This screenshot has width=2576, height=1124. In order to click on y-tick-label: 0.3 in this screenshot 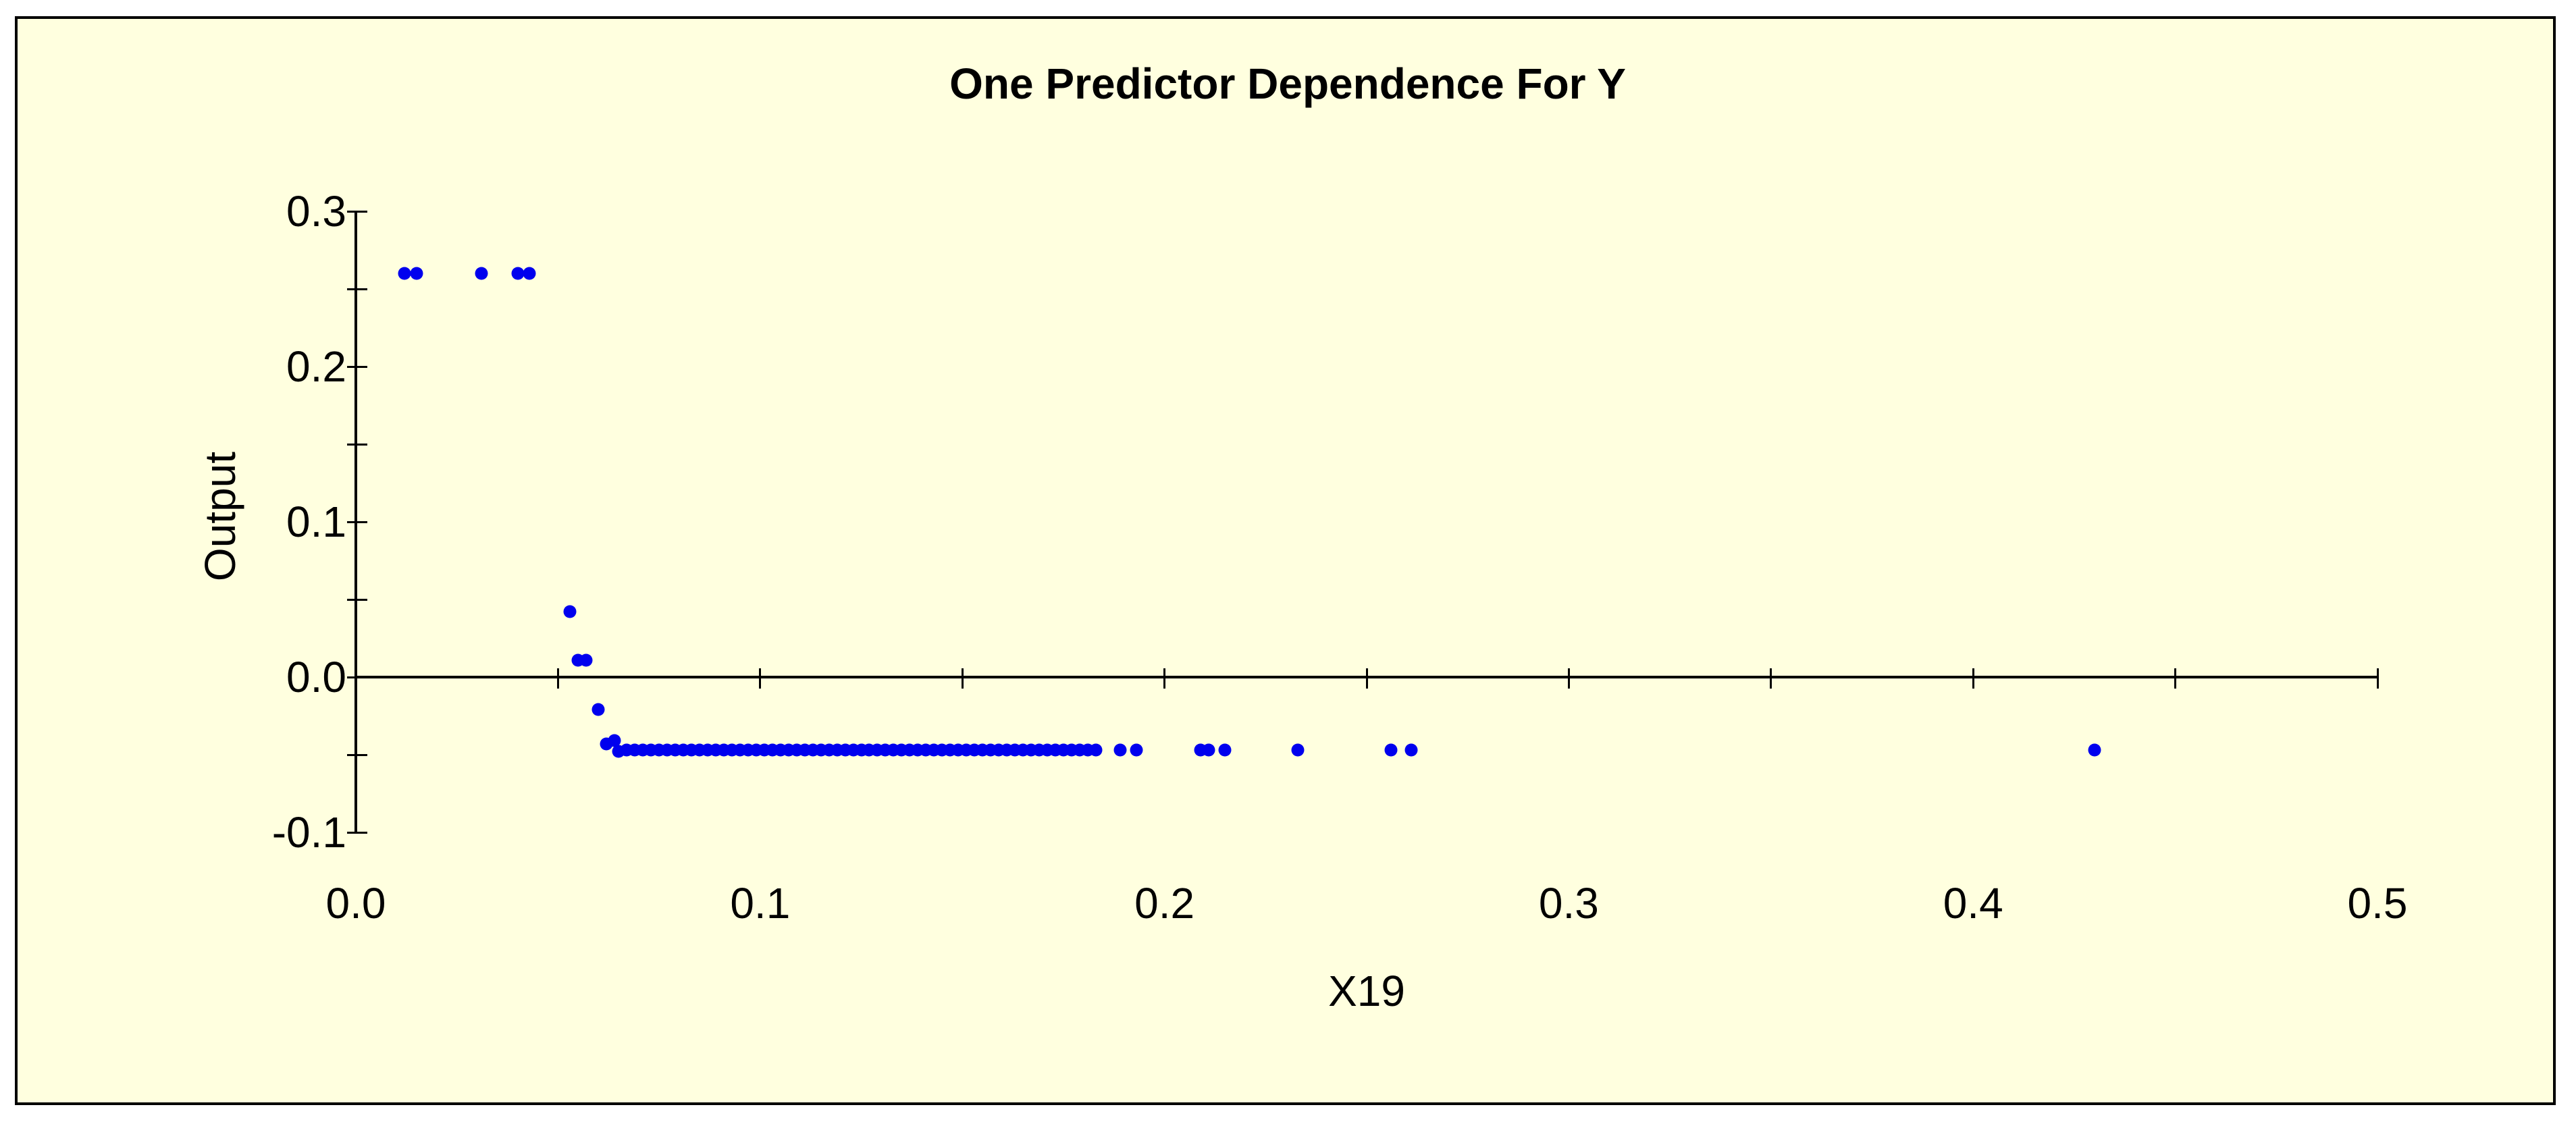, I will do `click(316, 211)`.